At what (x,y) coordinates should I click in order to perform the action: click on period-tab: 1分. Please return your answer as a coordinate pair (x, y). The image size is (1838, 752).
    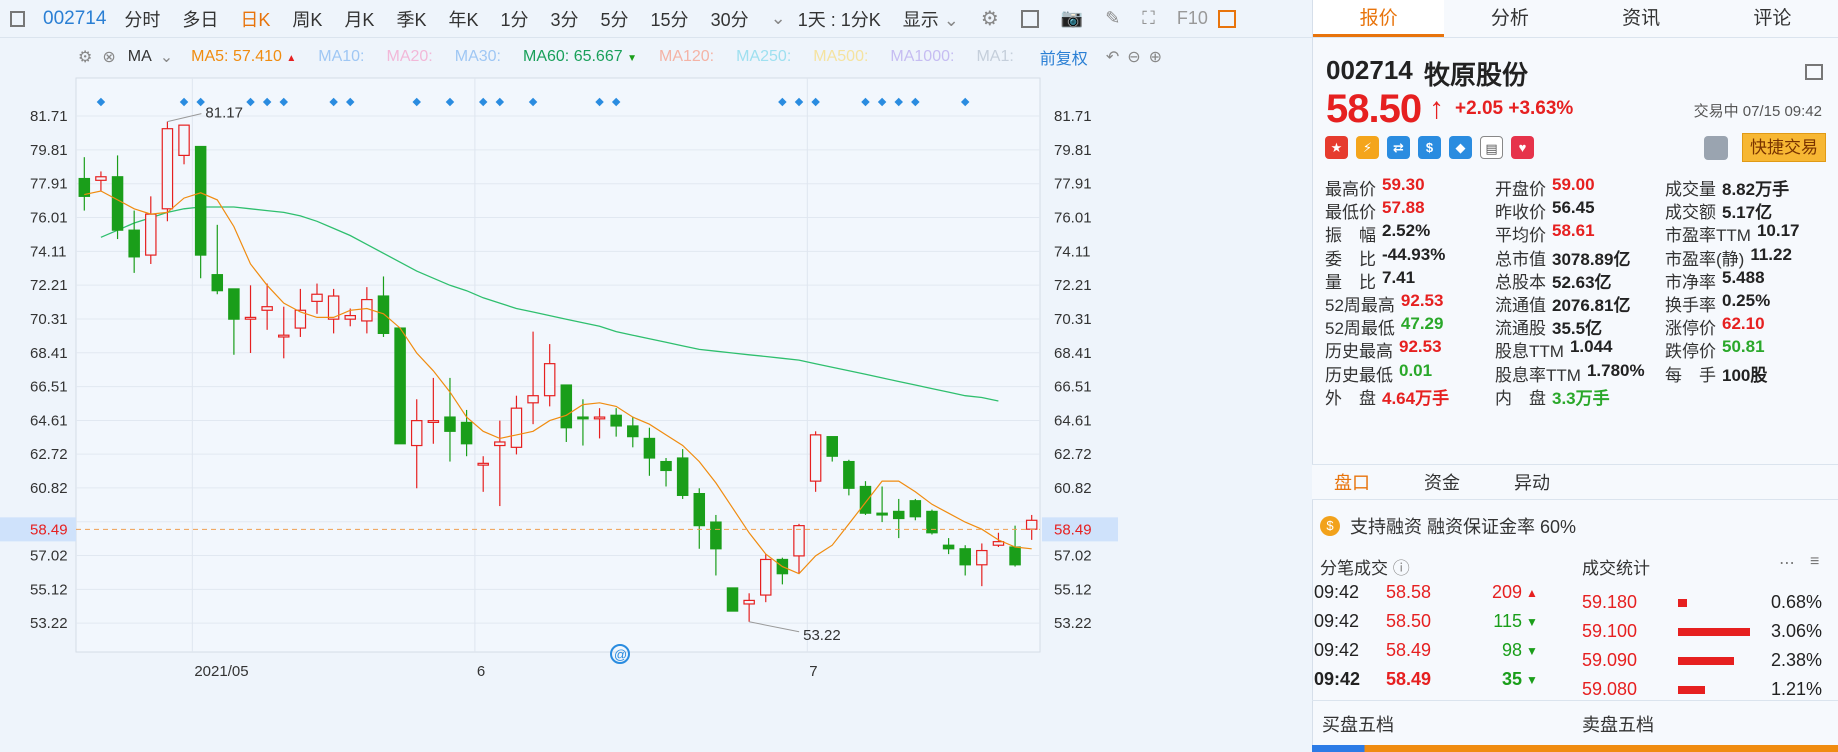
    Looking at the image, I should click on (514, 19).